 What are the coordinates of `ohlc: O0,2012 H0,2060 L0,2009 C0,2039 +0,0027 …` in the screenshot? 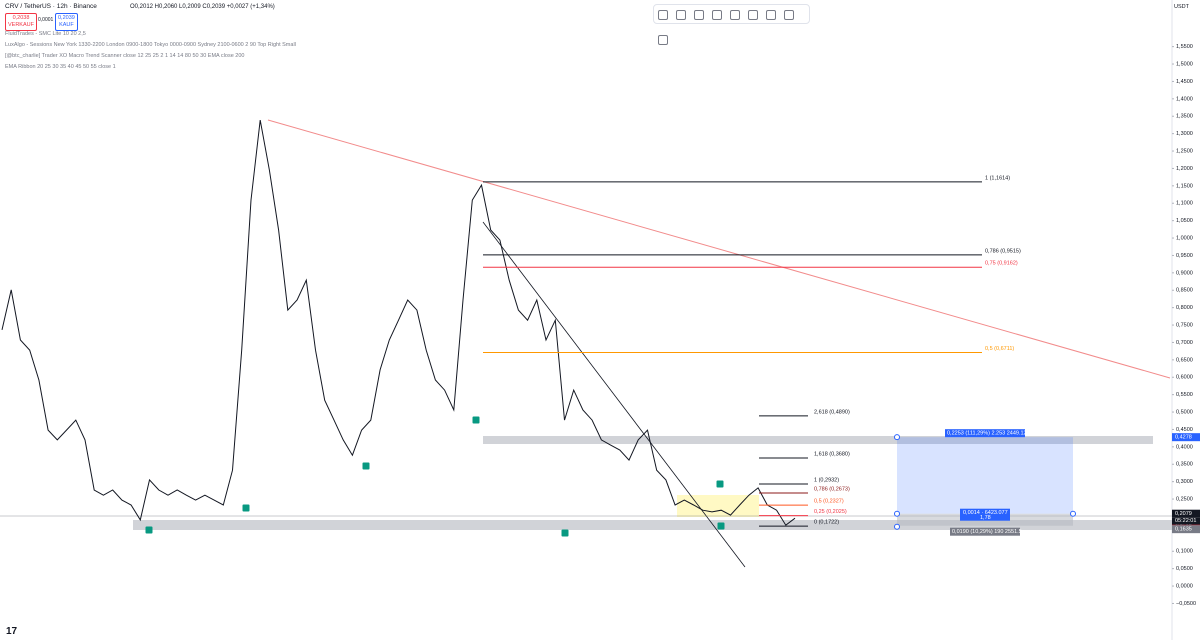 It's located at (202, 7).